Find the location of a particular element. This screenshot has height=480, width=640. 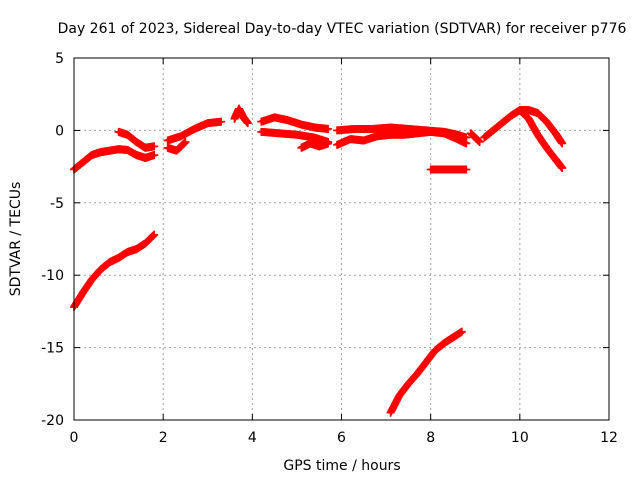

y-tick-label: 5 is located at coordinates (59, 59).